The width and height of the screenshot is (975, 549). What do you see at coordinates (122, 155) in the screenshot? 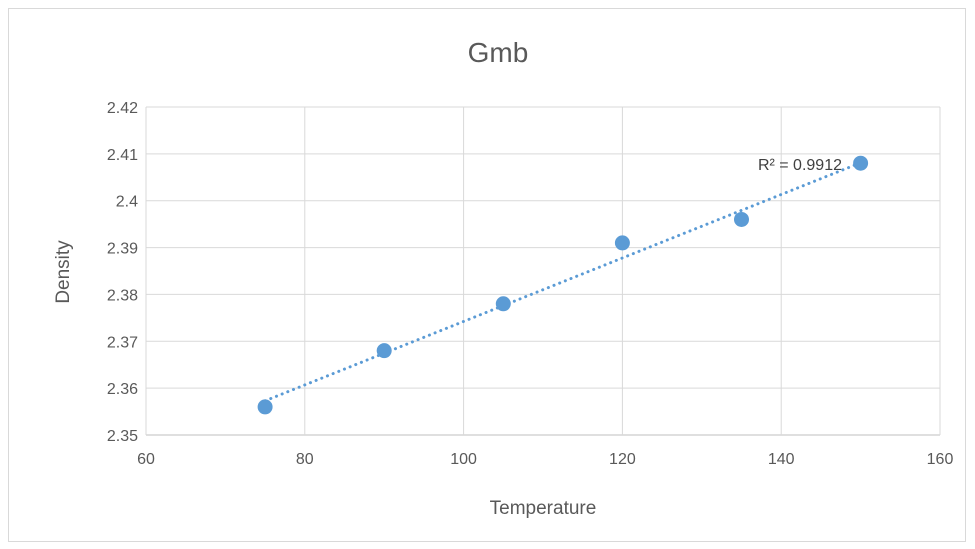
I see `y-tick-label: 2.41` at bounding box center [122, 155].